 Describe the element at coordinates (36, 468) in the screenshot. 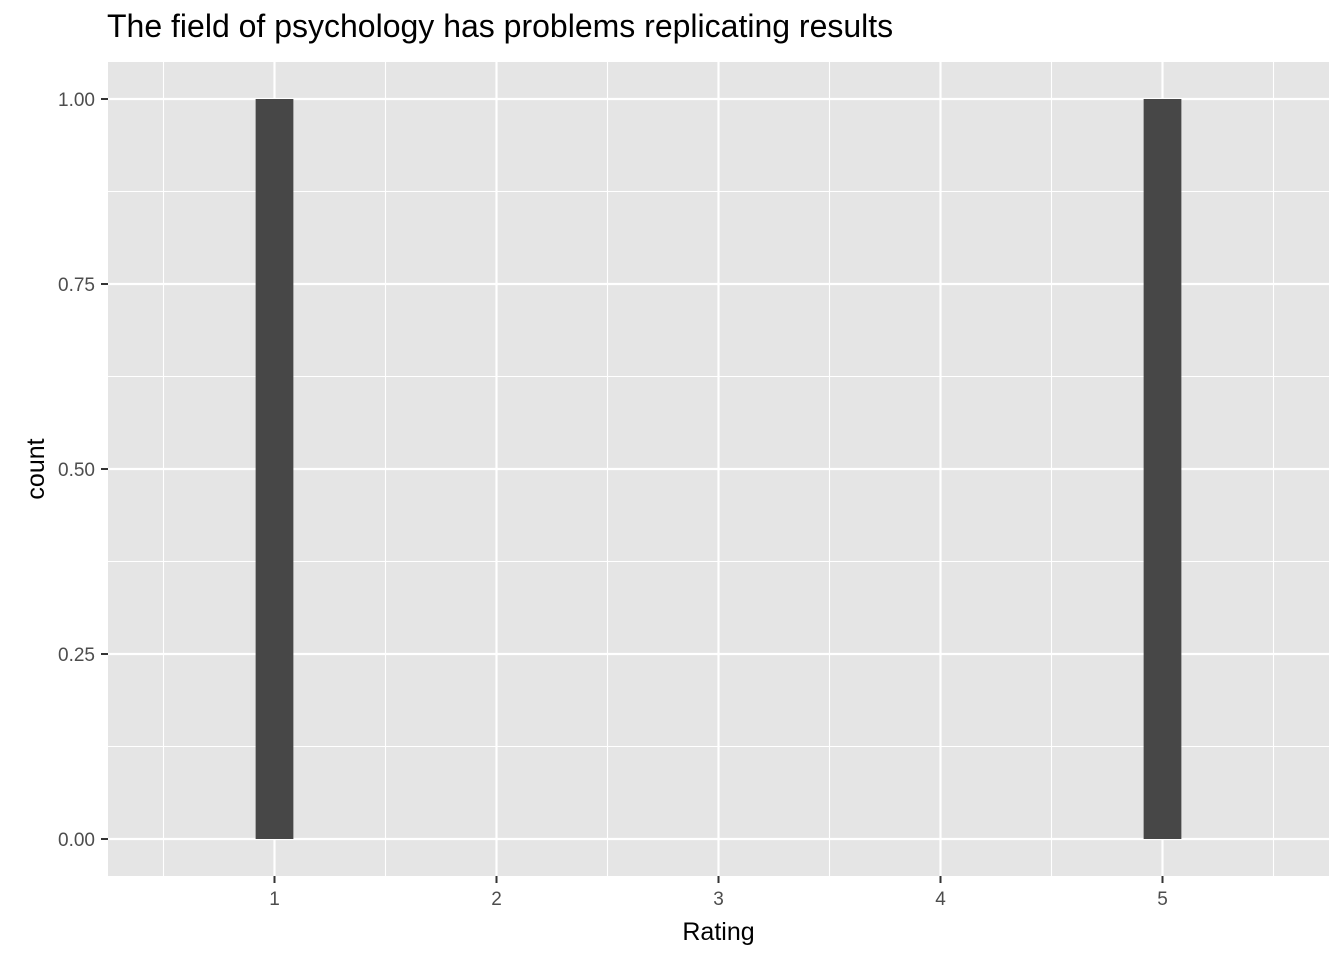

I see `y-axis-title: count` at that location.